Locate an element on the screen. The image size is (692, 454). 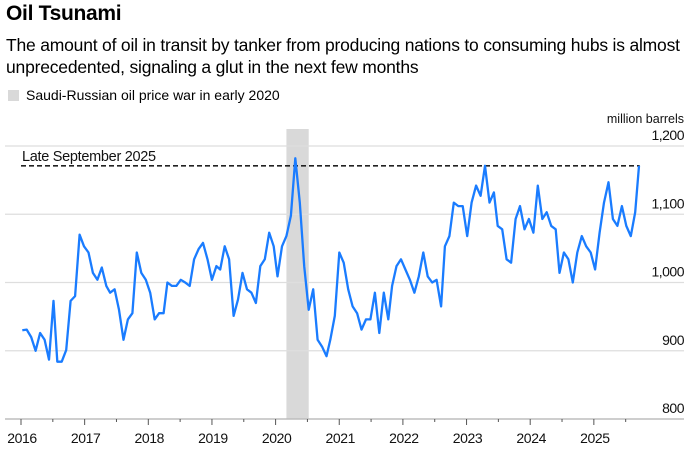
x-tick-label: 2025 is located at coordinates (595, 438).